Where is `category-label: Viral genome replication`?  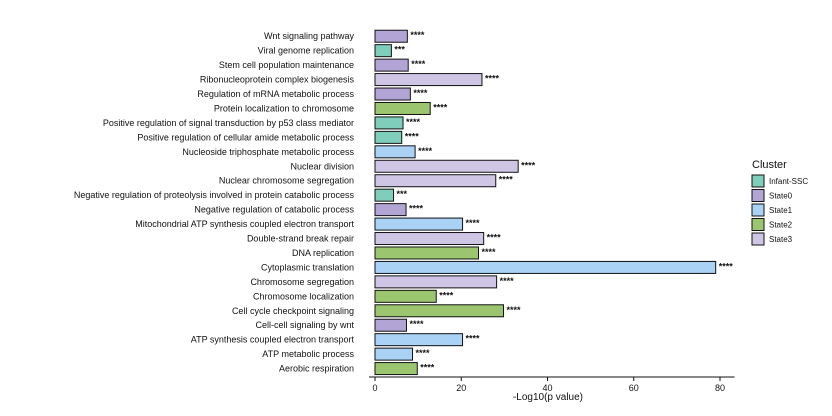 category-label: Viral genome replication is located at coordinates (306, 51).